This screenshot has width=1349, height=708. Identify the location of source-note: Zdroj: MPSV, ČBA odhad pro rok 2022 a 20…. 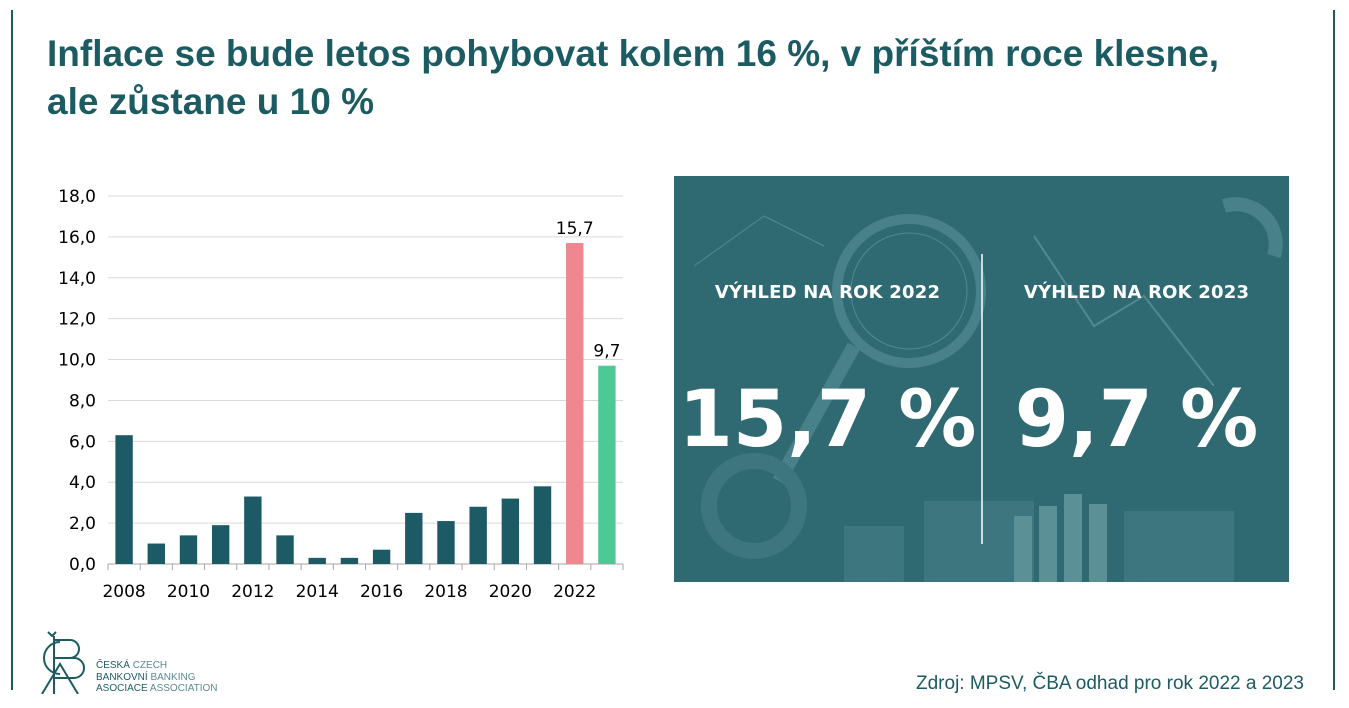
(1110, 683).